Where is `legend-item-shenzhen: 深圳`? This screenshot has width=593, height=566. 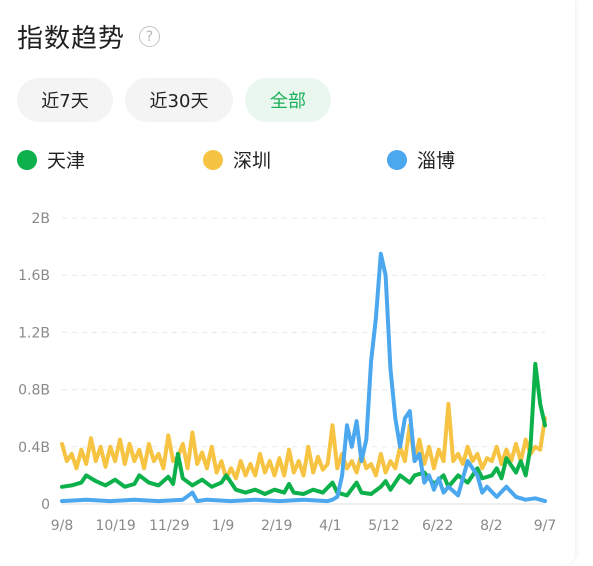 legend-item-shenzhen: 深圳 is located at coordinates (237, 159).